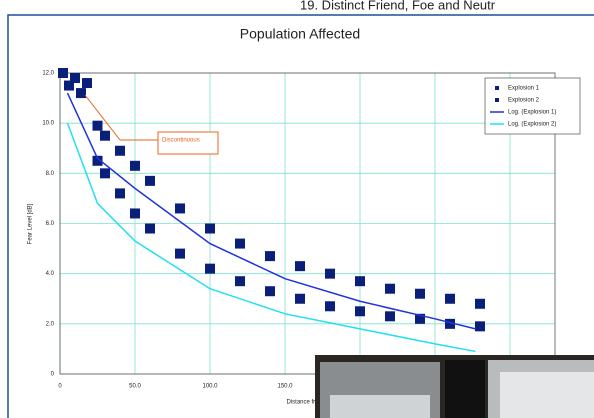 The height and width of the screenshot is (418, 594). I want to click on callout-box, so click(188, 143).